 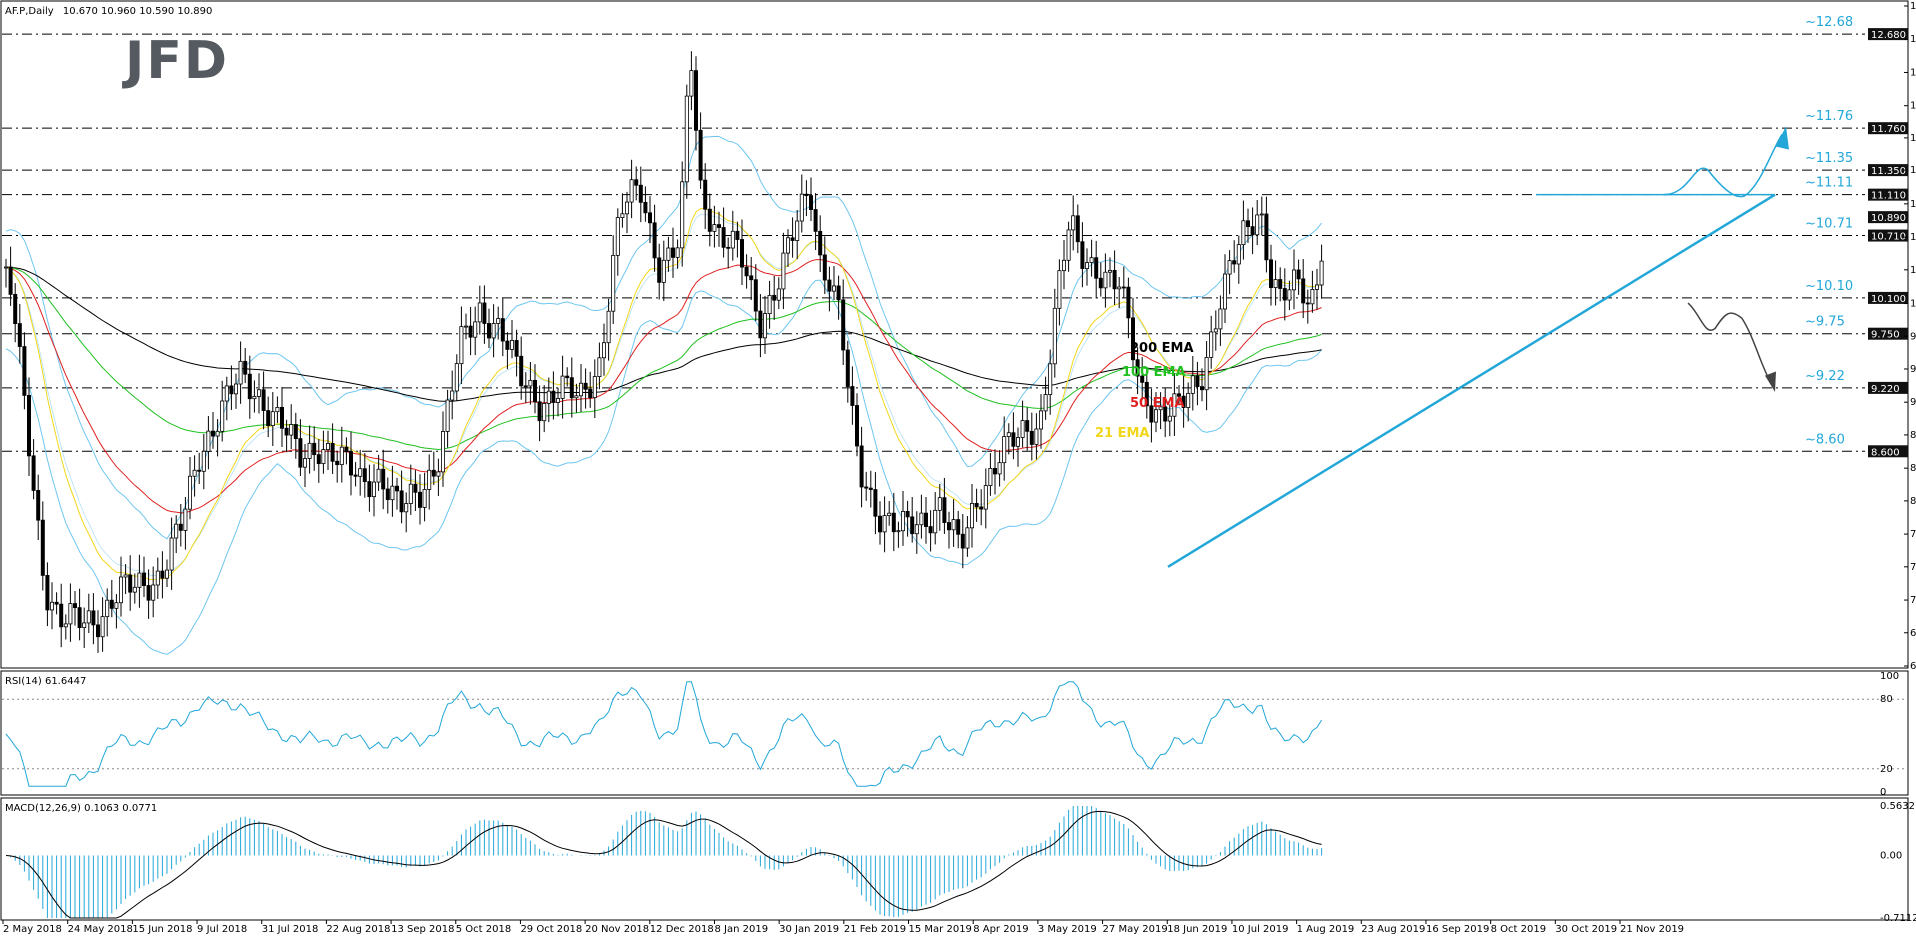 I want to click on price-tick-label: 10.045, so click(x=1913, y=304).